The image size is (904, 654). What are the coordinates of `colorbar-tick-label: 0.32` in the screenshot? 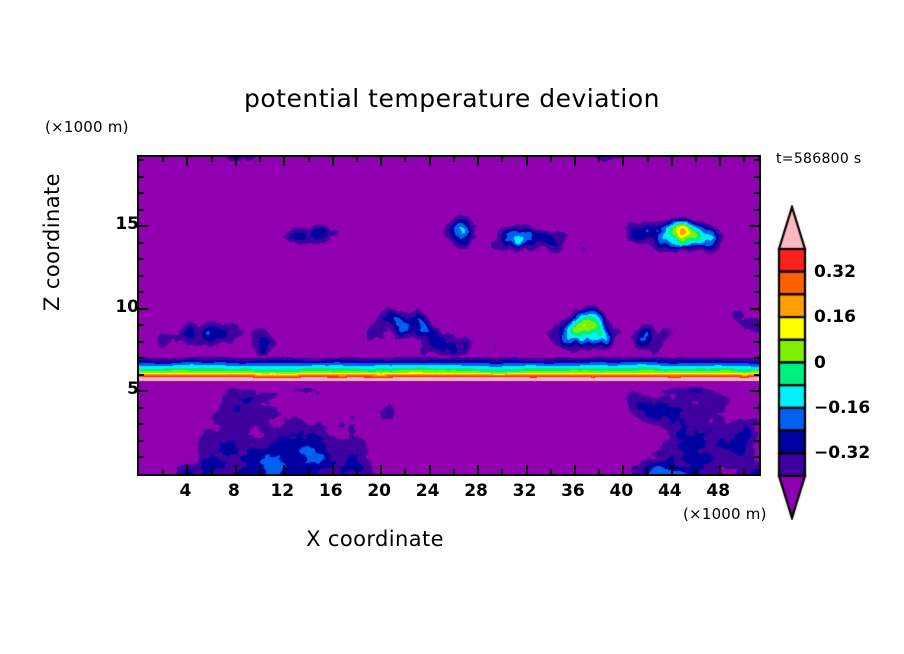 It's located at (835, 271).